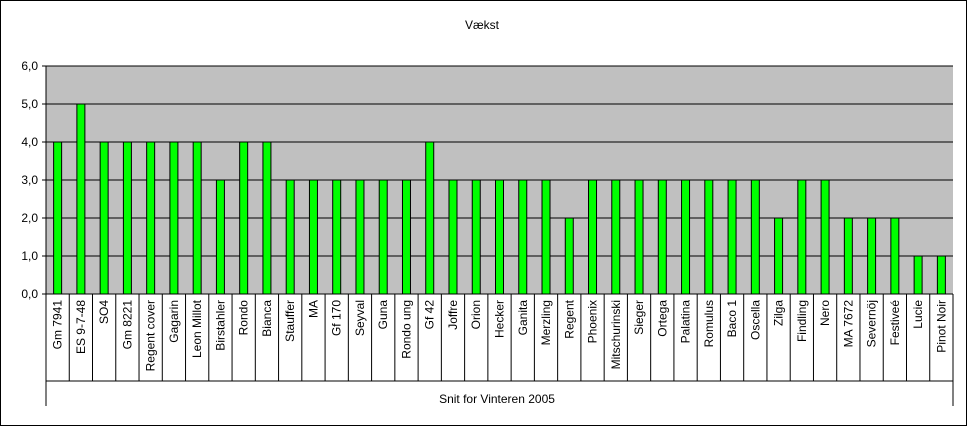 Image resolution: width=967 pixels, height=426 pixels. What do you see at coordinates (732, 319) in the screenshot?
I see `x-tick-label: Baco 1` at bounding box center [732, 319].